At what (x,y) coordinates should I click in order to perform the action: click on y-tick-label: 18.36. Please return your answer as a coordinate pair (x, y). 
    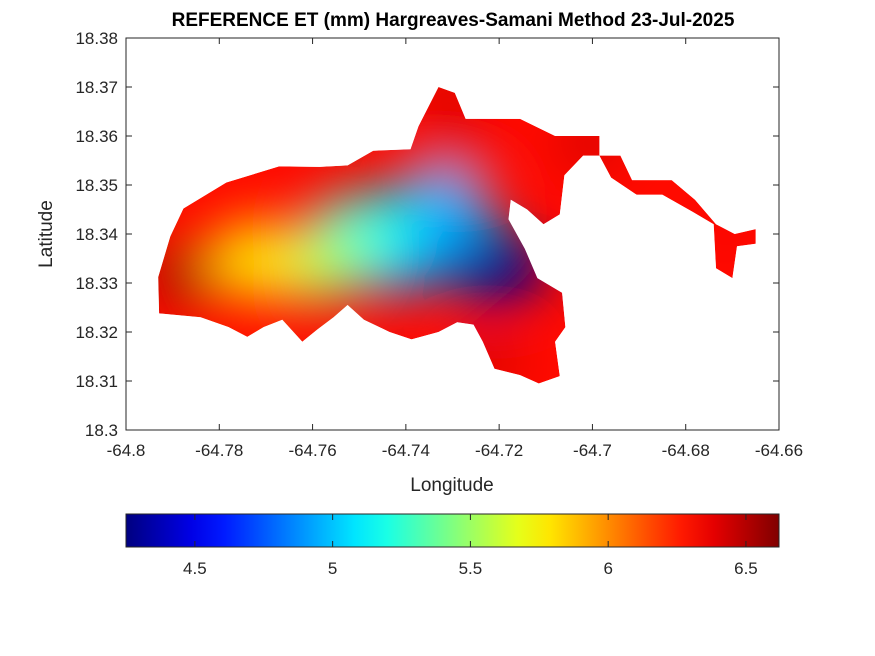
    Looking at the image, I should click on (96, 136).